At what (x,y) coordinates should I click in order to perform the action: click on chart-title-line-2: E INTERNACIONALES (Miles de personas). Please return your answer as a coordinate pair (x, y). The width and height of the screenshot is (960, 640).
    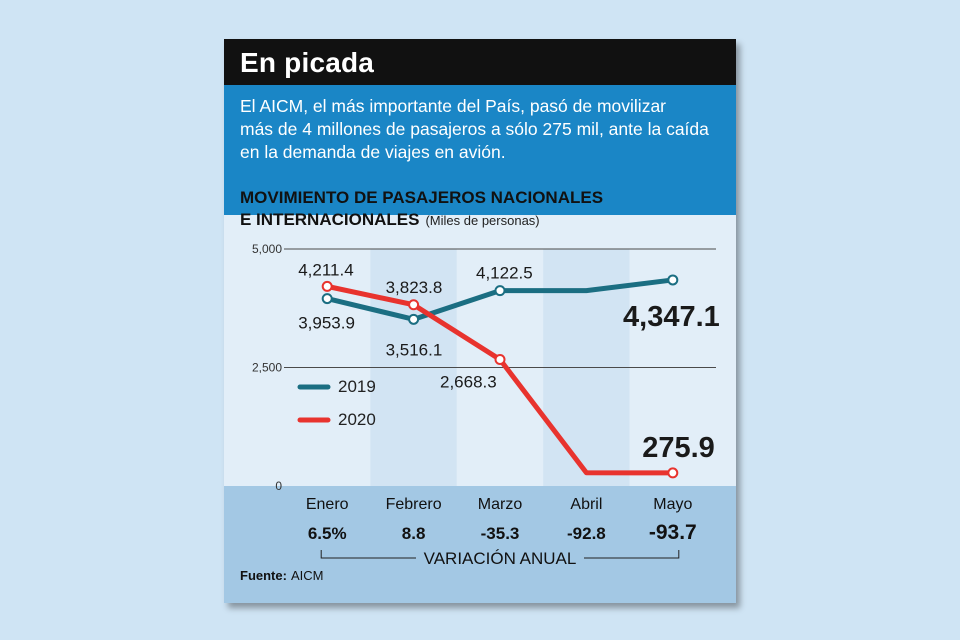
    Looking at the image, I should click on (480, 220).